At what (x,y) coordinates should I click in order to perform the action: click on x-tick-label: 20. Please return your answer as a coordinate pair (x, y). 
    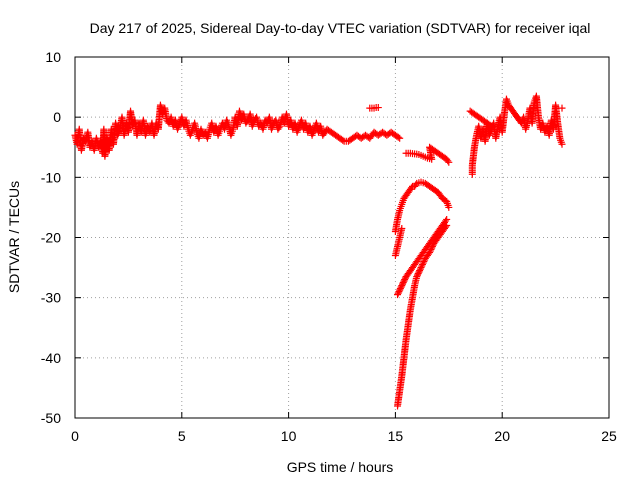
    Looking at the image, I should click on (502, 436).